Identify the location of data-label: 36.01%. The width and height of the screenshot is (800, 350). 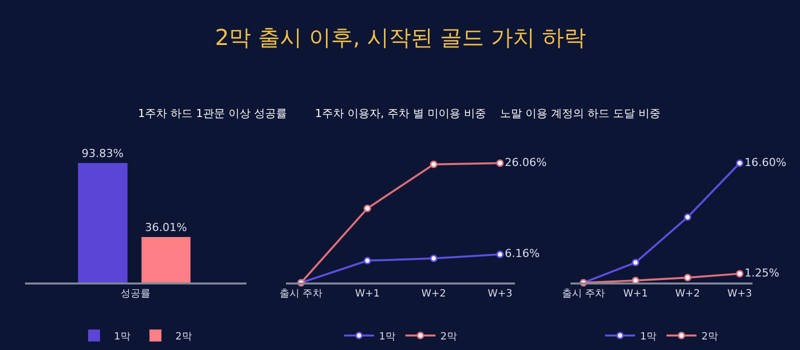
(165, 227).